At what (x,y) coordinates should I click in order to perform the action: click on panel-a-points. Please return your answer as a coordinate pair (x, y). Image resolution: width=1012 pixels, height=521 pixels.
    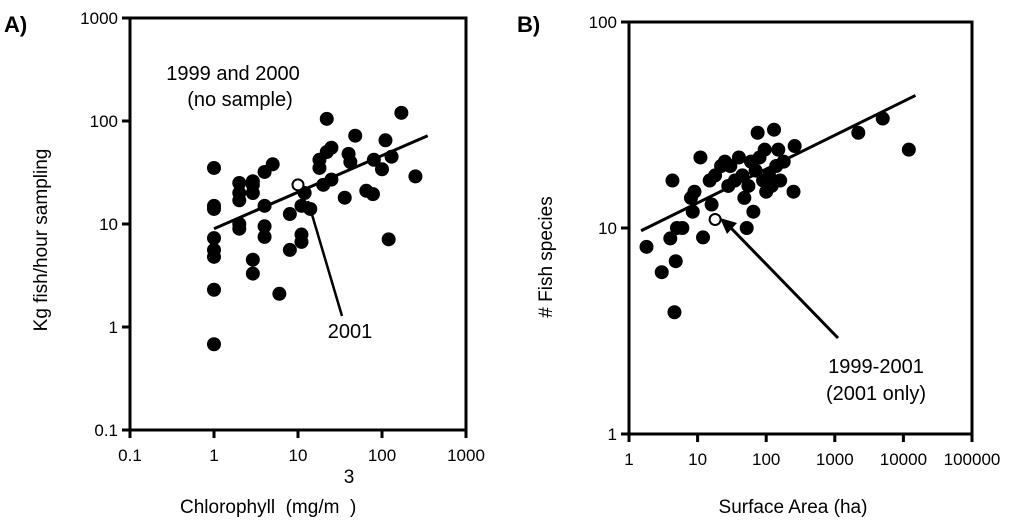
    Looking at the image, I should click on (315, 228).